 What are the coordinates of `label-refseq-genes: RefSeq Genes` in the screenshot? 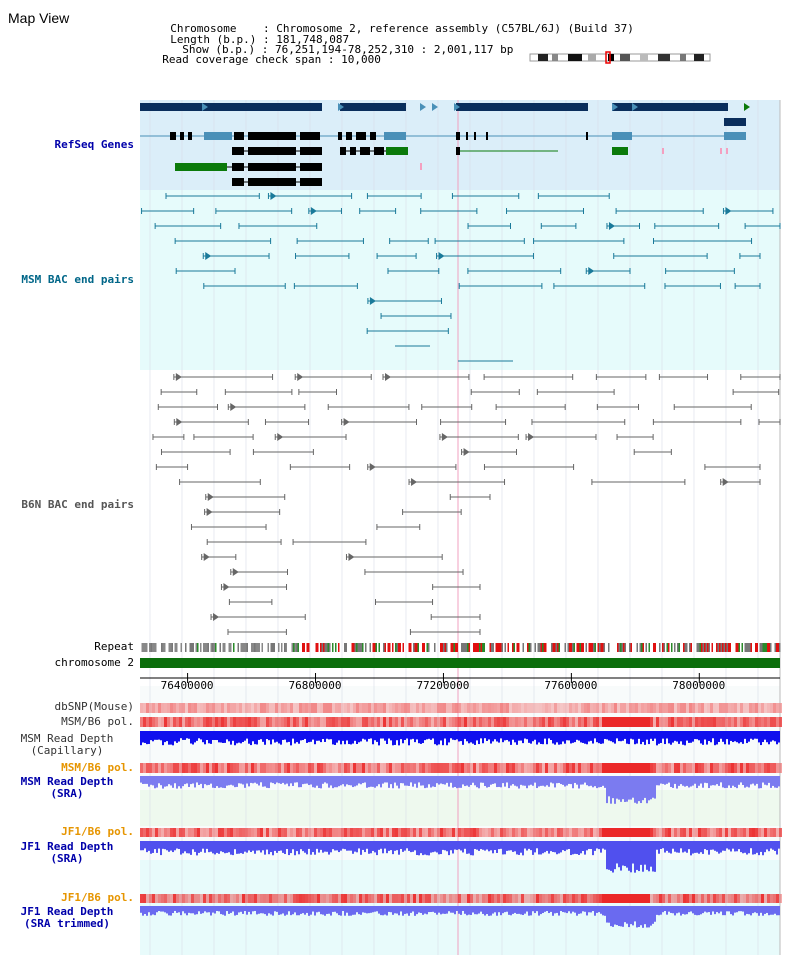 It's located at (94, 144).